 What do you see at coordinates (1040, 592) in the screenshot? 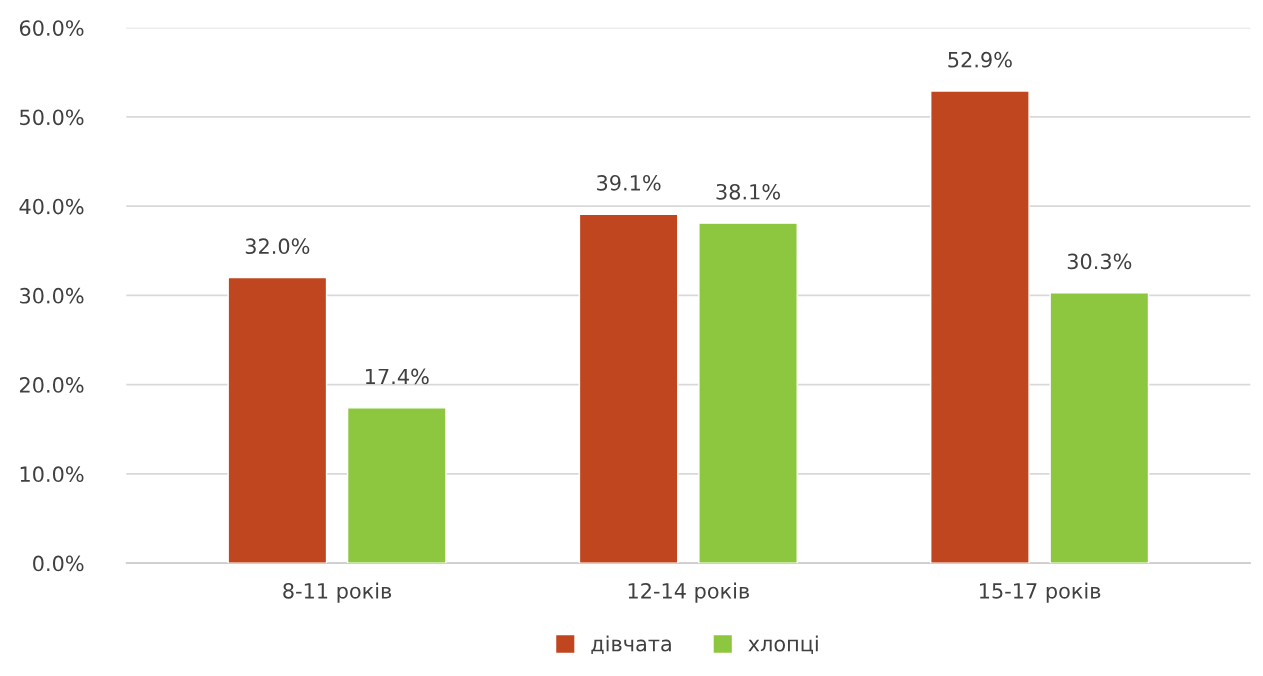
I see `x-tick-label: 15-17 років` at bounding box center [1040, 592].